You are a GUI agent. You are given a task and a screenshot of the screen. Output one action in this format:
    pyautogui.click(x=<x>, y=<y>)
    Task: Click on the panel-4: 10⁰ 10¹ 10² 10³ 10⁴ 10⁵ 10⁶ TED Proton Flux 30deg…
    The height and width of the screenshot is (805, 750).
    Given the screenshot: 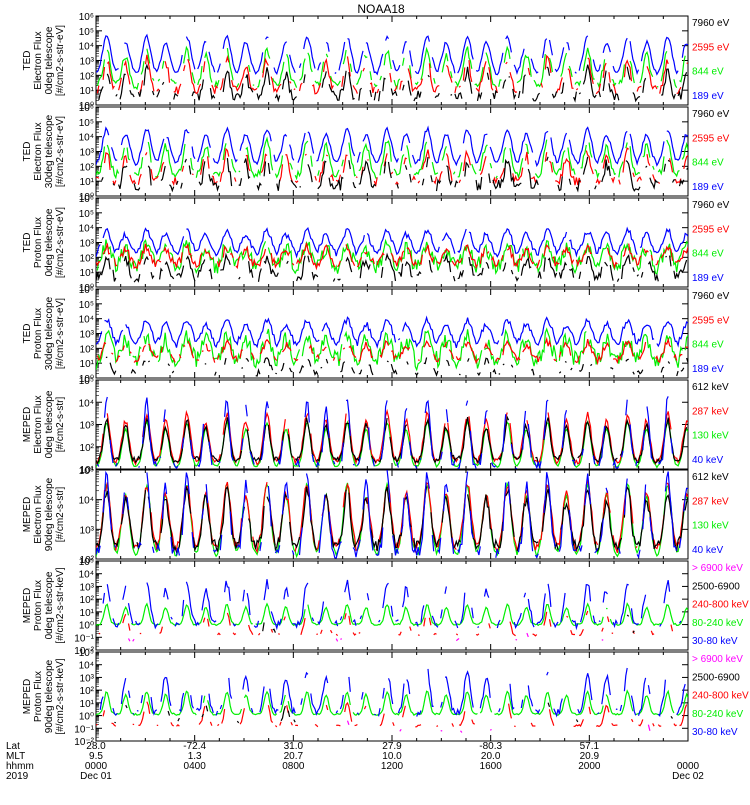 What is the action you would take?
    pyautogui.click(x=376, y=335)
    